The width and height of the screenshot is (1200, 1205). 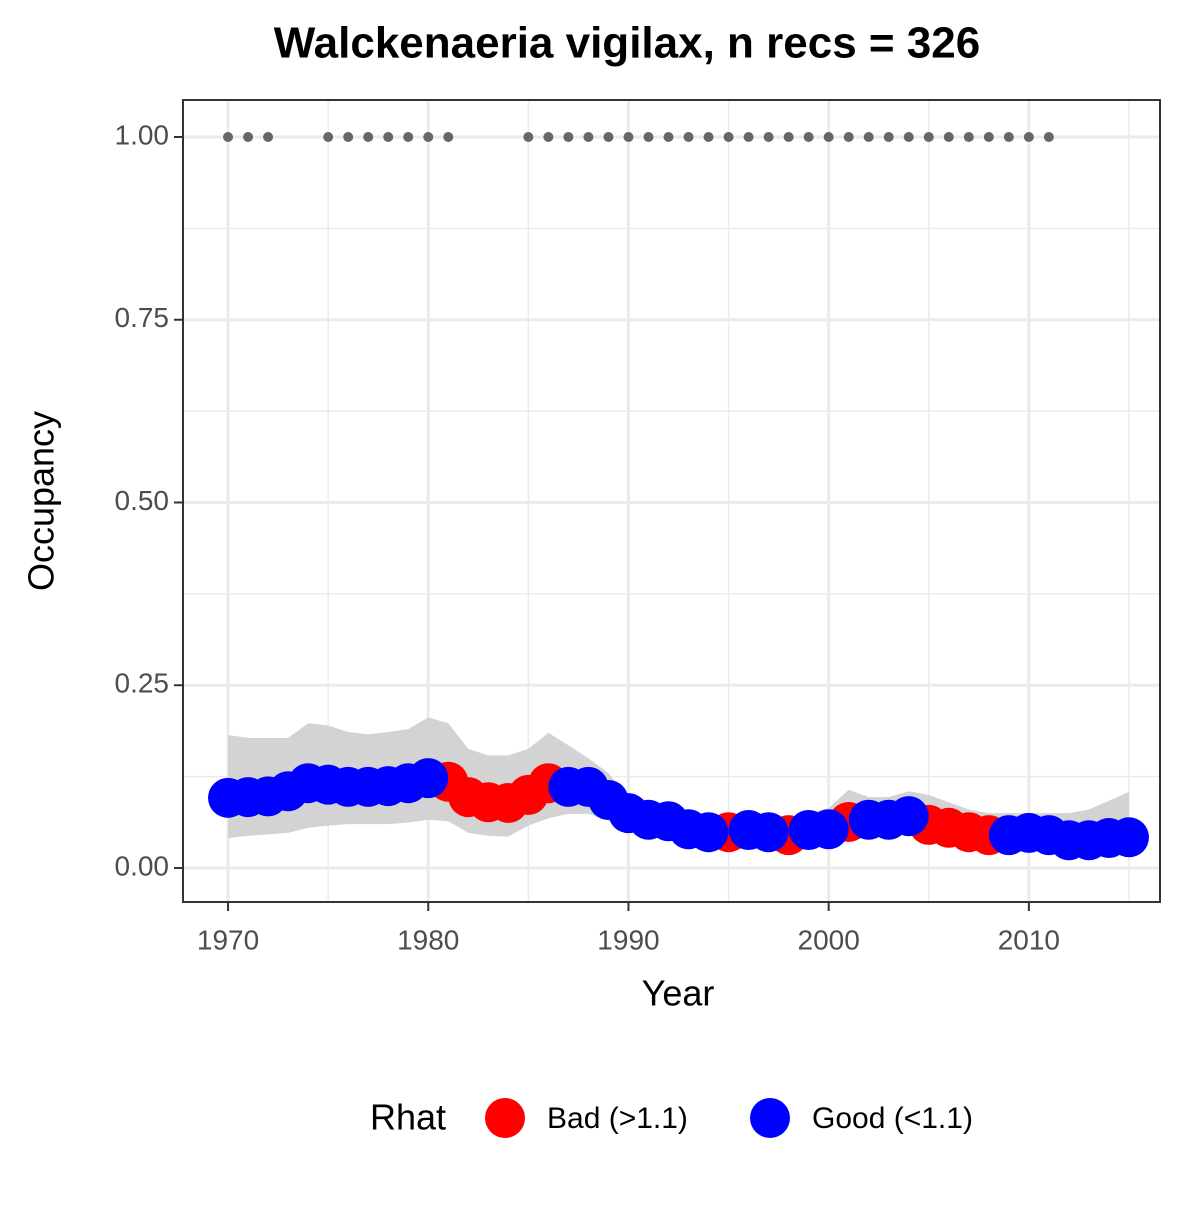 I want to click on x-tick-label: 1980, so click(x=428, y=939).